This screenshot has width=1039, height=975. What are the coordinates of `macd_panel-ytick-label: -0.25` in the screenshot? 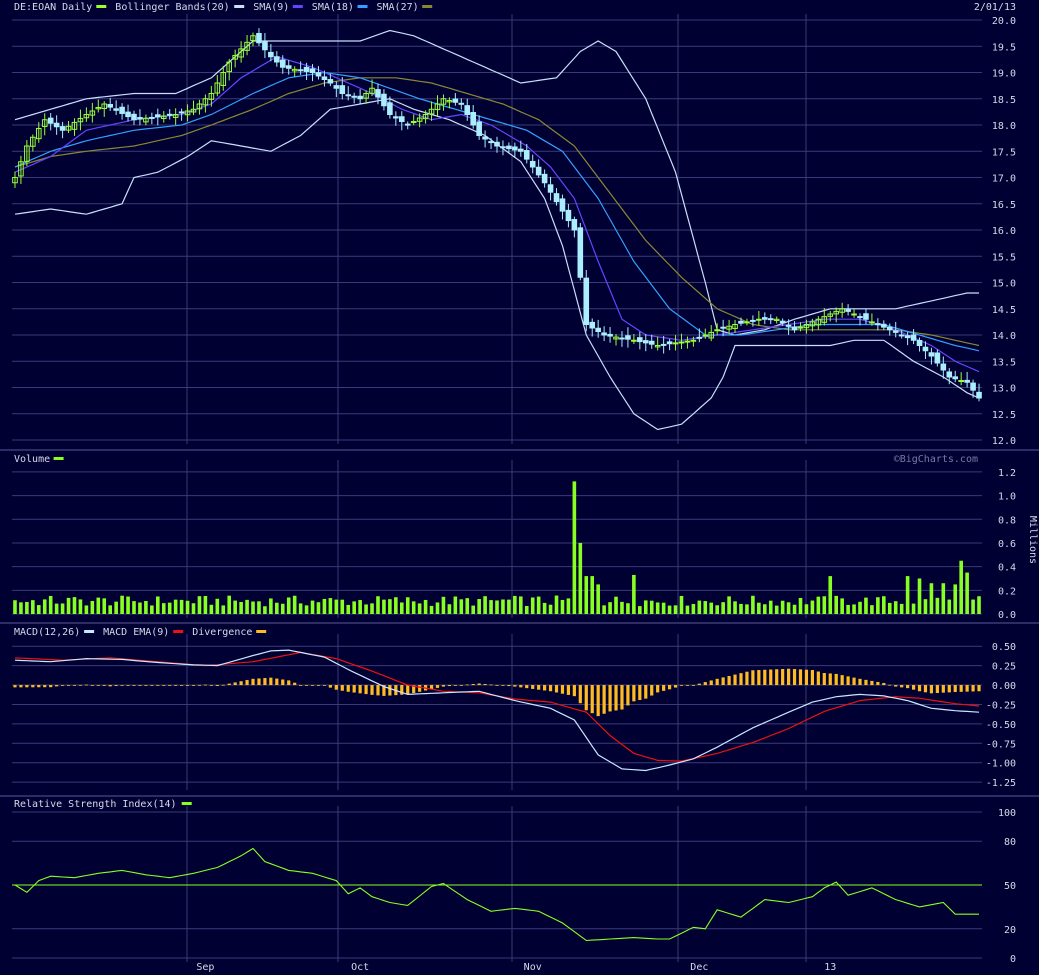 It's located at (1001, 705).